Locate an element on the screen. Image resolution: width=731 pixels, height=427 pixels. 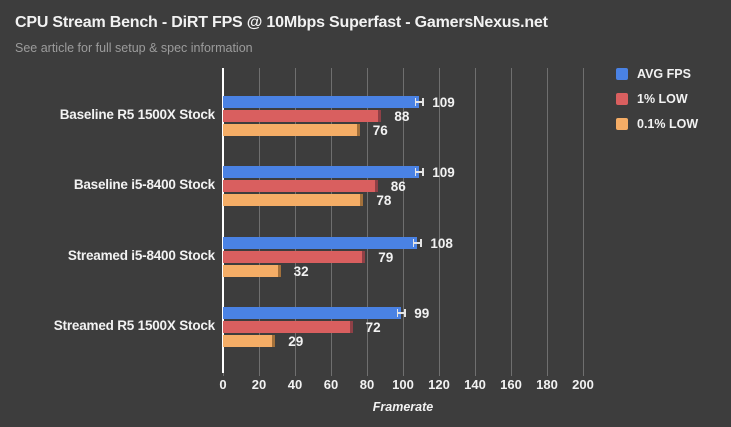
value-label: 76 is located at coordinates (380, 130).